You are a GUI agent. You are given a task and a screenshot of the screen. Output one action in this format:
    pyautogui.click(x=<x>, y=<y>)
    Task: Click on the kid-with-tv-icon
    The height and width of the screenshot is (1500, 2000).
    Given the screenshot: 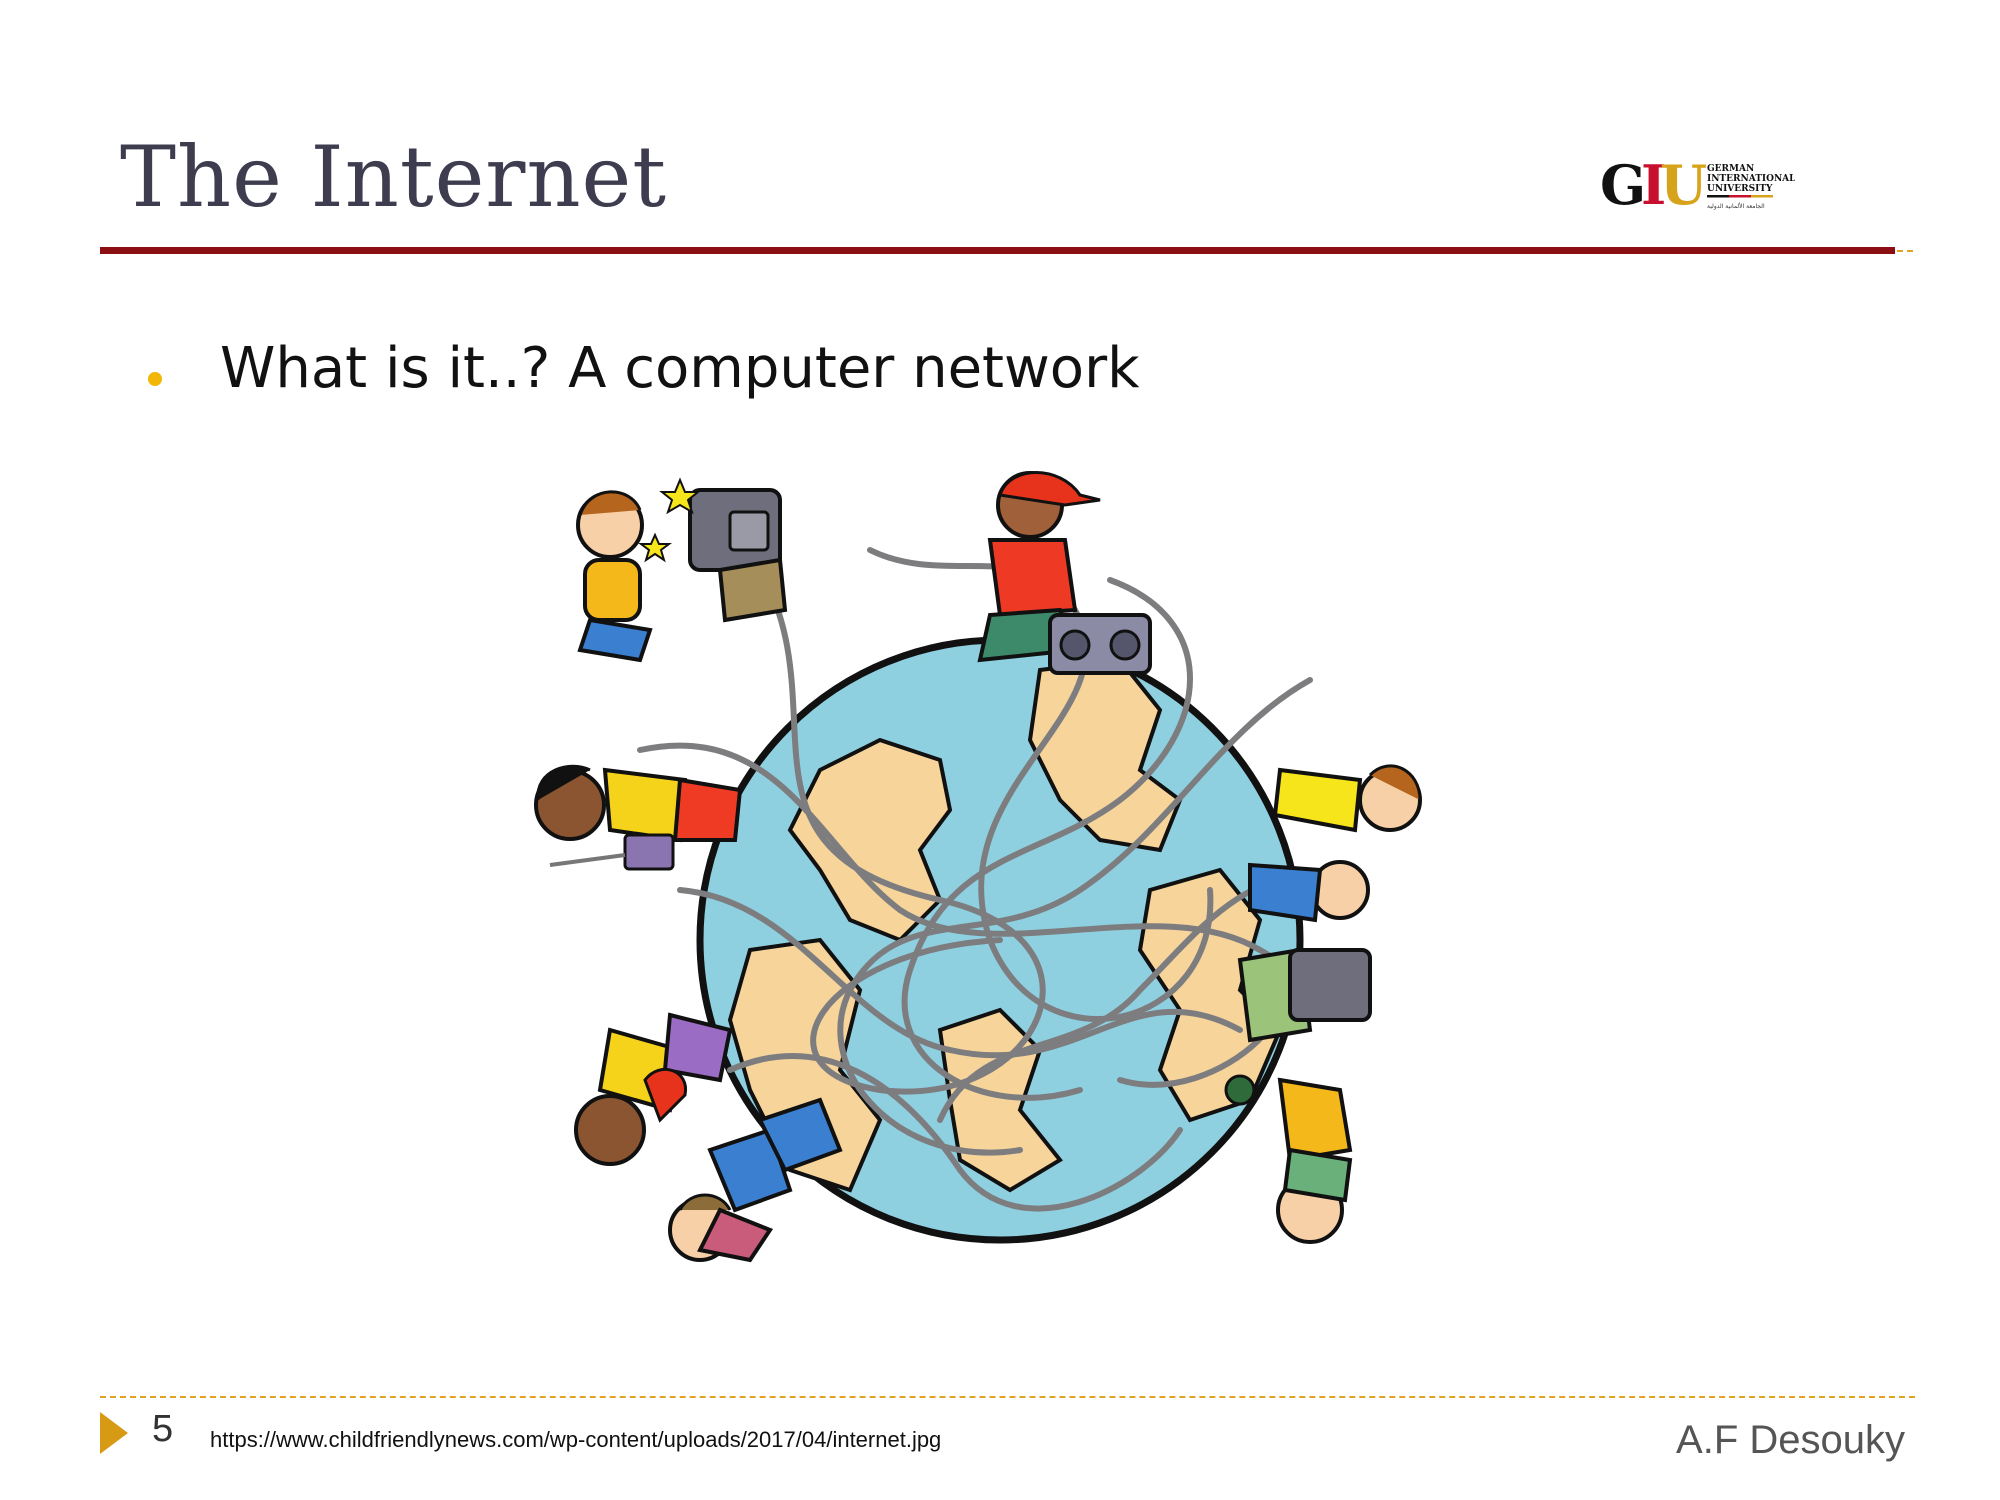 What is the action you would take?
    pyautogui.click(x=682, y=575)
    